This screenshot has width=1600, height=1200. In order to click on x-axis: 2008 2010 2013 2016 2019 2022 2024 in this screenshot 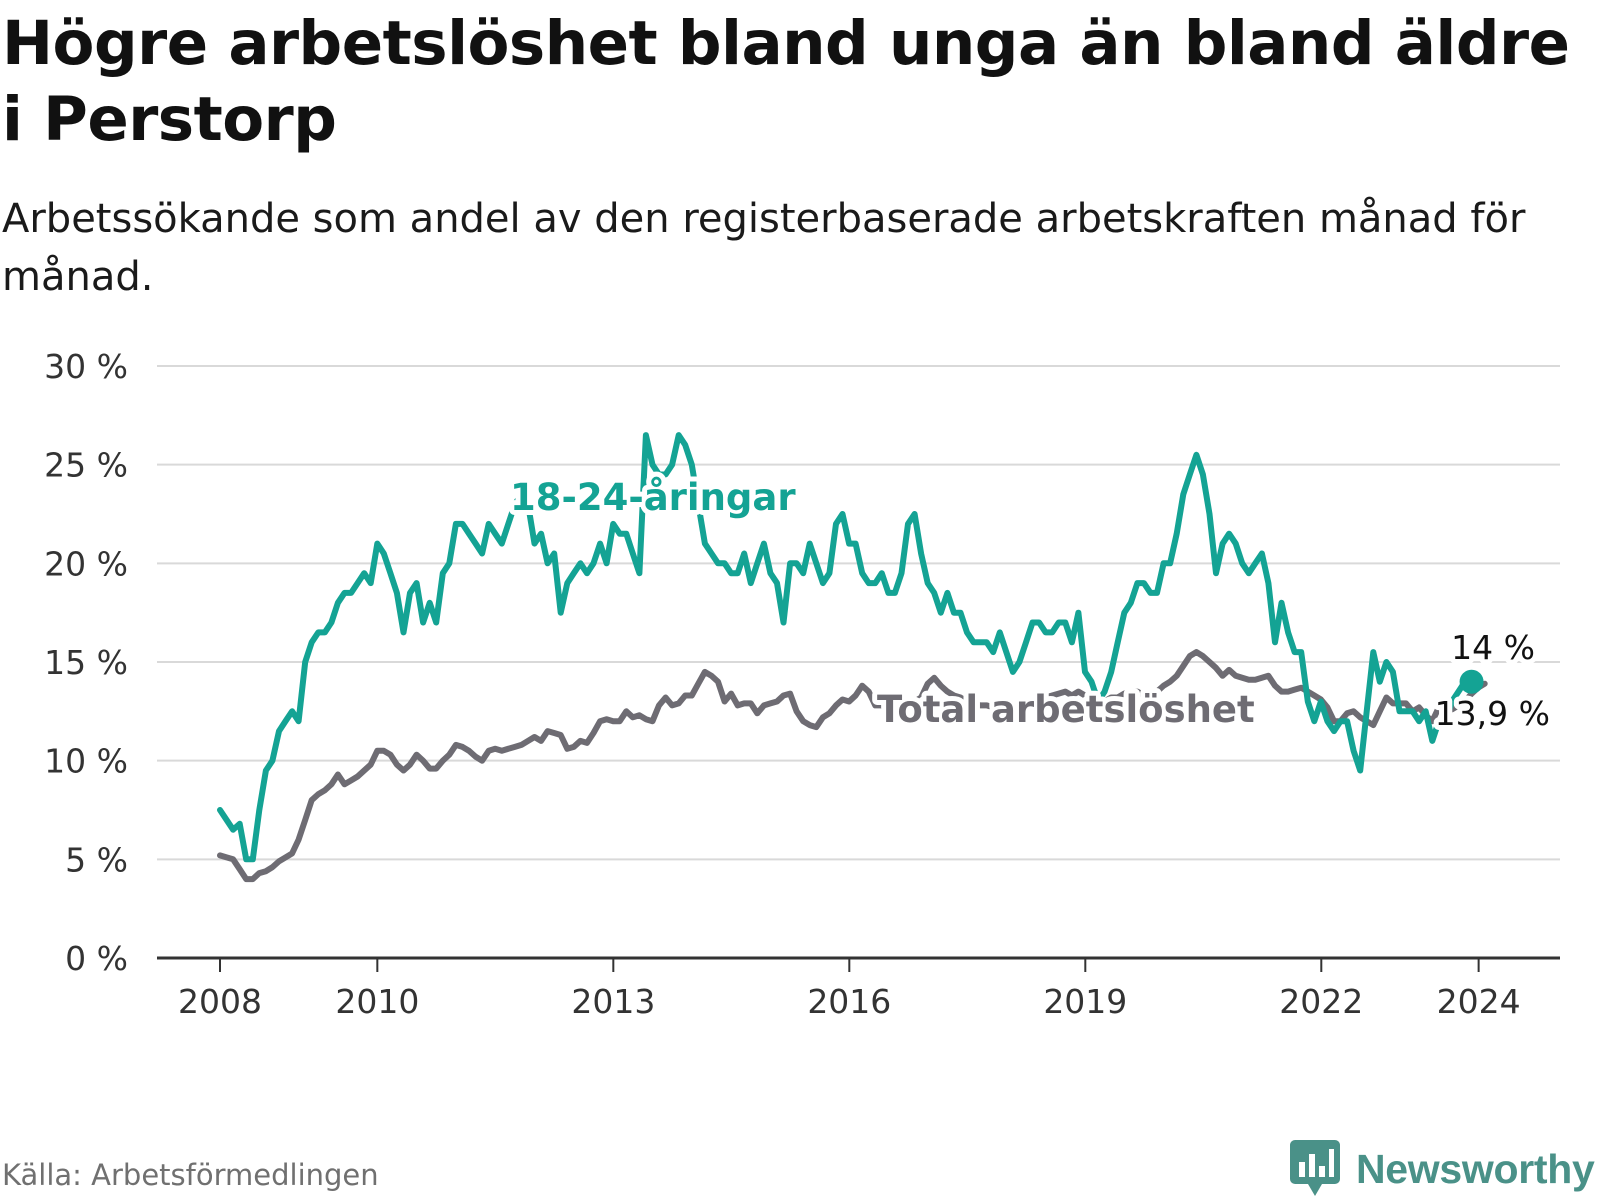, I will do `click(858, 988)`.